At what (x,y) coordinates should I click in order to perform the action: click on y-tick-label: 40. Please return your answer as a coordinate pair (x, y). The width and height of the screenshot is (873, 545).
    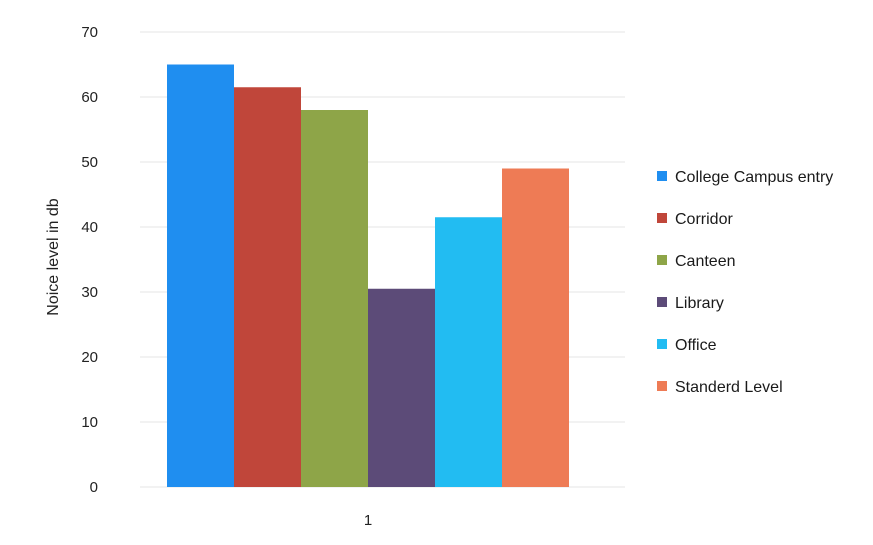
    Looking at the image, I should click on (89, 227).